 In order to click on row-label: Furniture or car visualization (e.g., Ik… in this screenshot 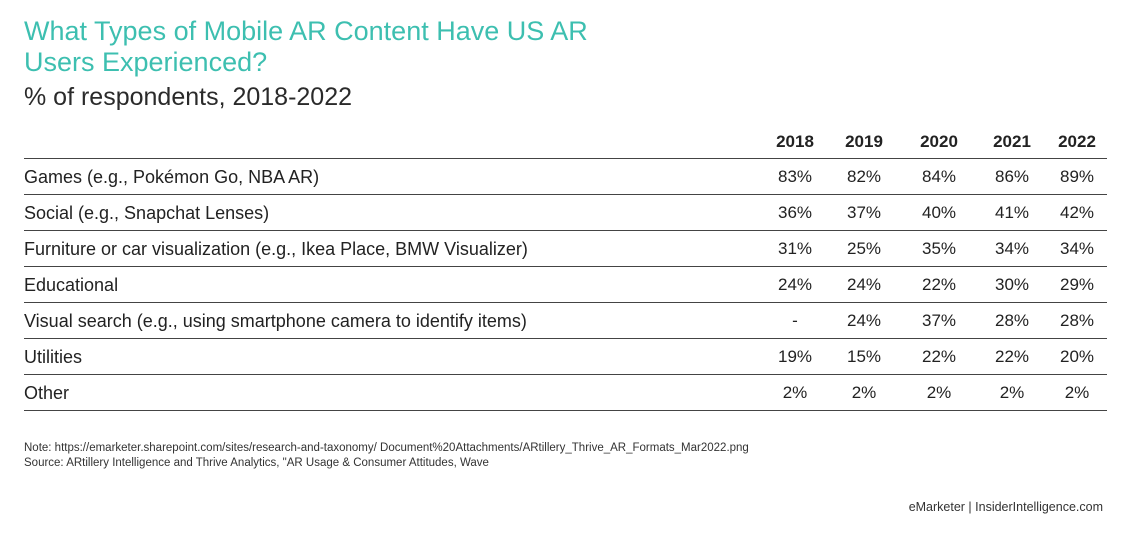, I will do `click(276, 249)`.